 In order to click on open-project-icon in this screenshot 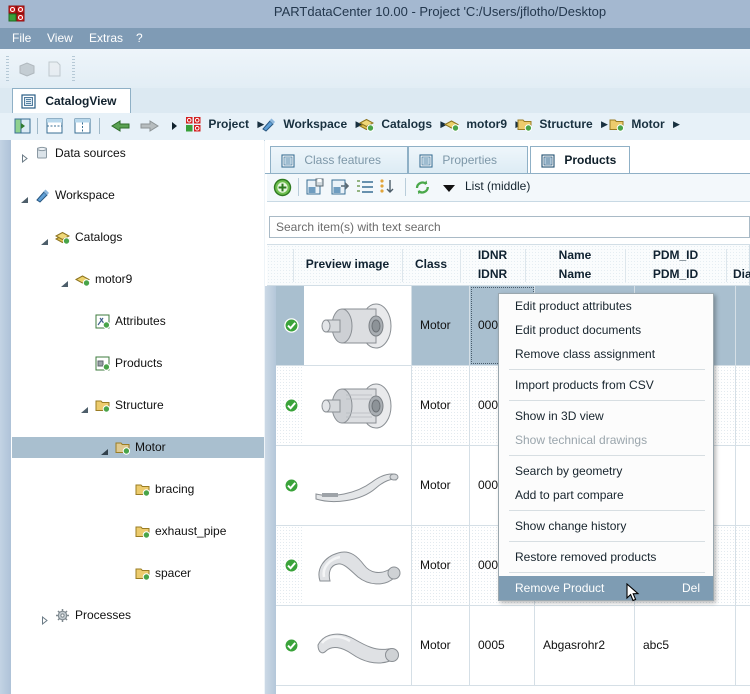, I will do `click(27, 69)`.